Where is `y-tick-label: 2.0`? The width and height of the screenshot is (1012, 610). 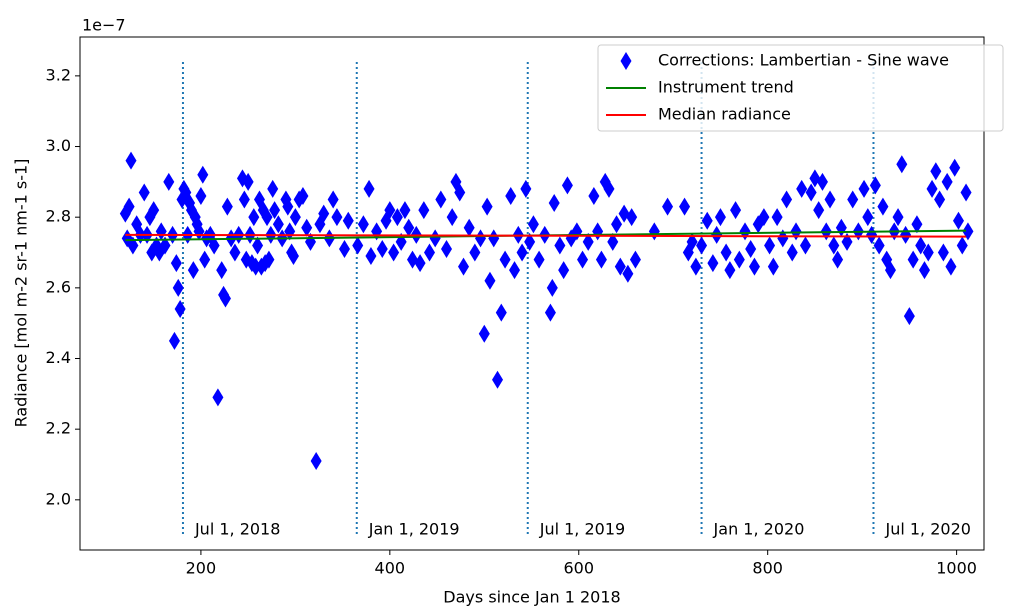
y-tick-label: 2.0 is located at coordinates (58, 498).